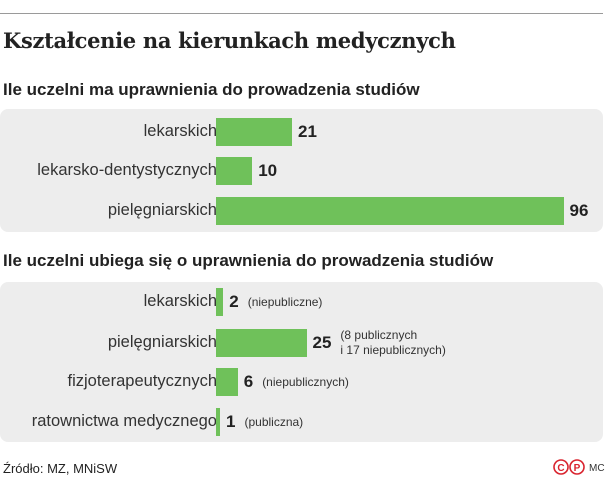 This screenshot has width=615, height=485. I want to click on value-label: 25, so click(322, 342).